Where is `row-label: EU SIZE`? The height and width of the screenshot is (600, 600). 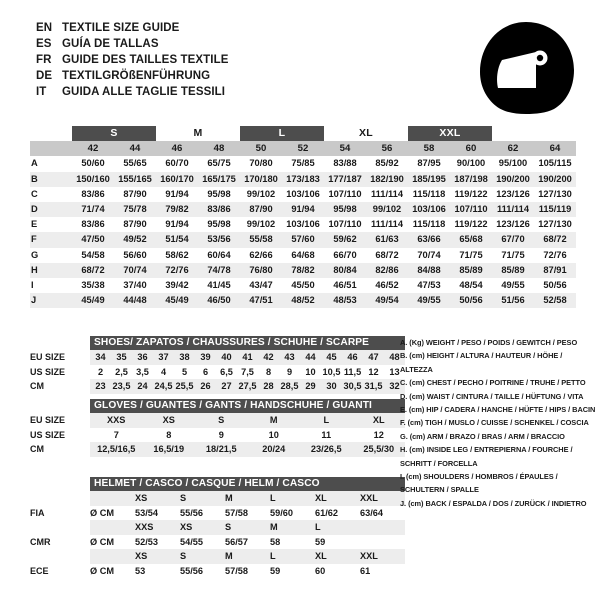
row-label: EU SIZE is located at coordinates (60, 357).